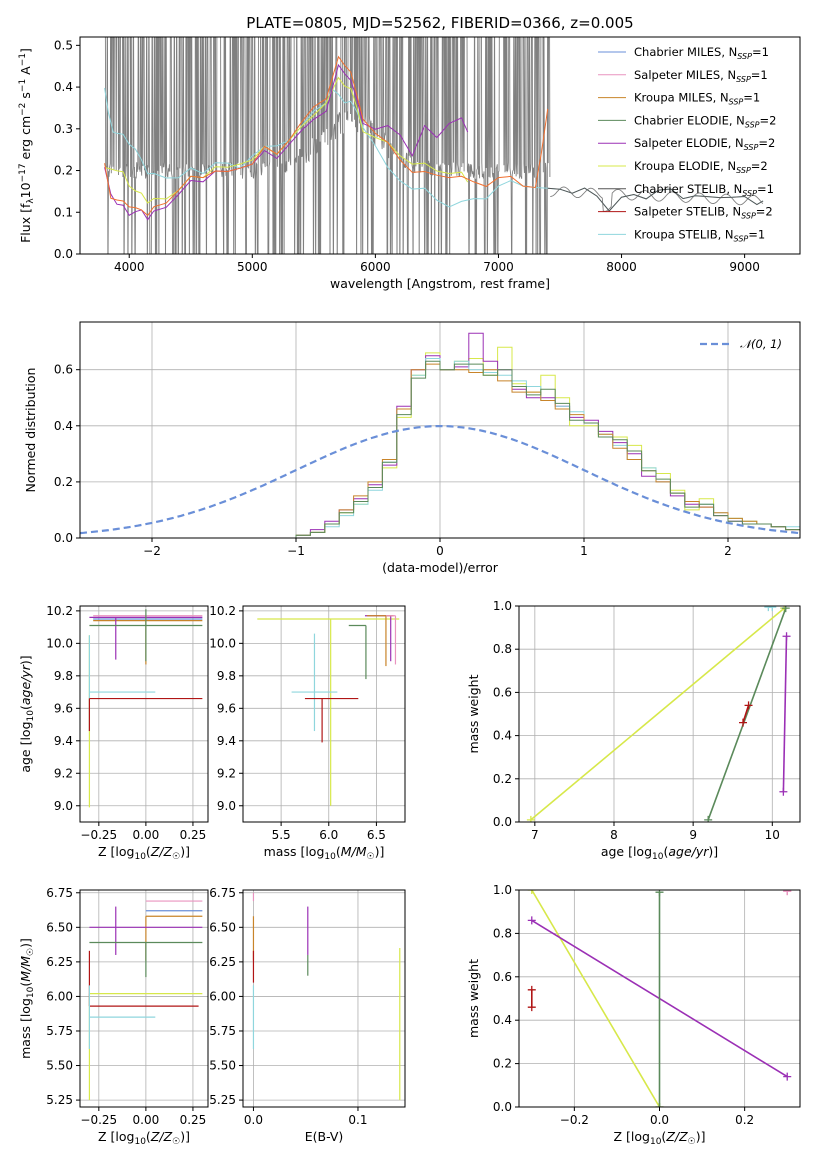 Image resolution: width=819 pixels, height=1175 pixels. What do you see at coordinates (744, 1120) in the screenshot?
I see `x-tick-label: 0.2` at bounding box center [744, 1120].